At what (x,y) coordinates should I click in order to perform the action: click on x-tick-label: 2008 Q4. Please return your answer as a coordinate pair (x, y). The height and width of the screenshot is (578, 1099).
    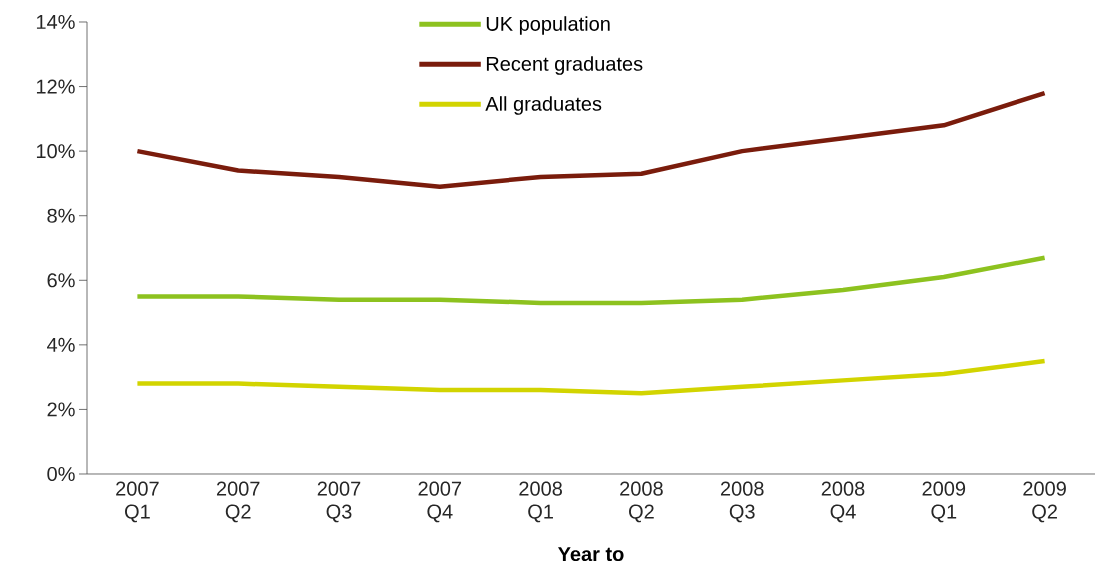
    Looking at the image, I should click on (843, 502).